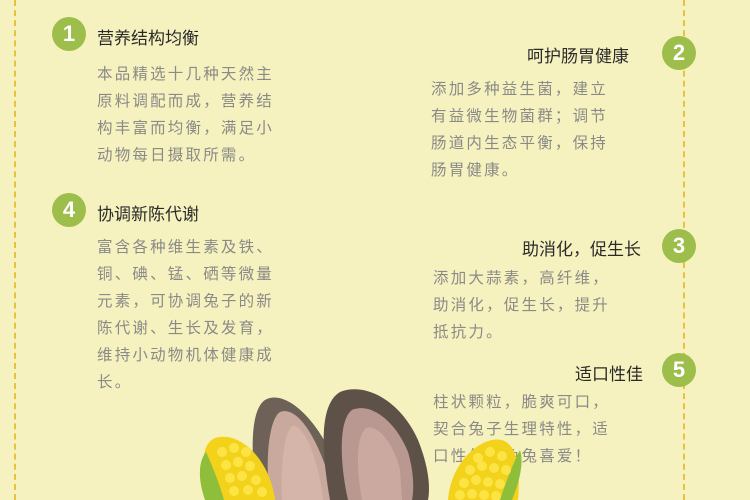 The width and height of the screenshot is (750, 500). What do you see at coordinates (679, 53) in the screenshot?
I see `feature-2-number-badge: 2` at bounding box center [679, 53].